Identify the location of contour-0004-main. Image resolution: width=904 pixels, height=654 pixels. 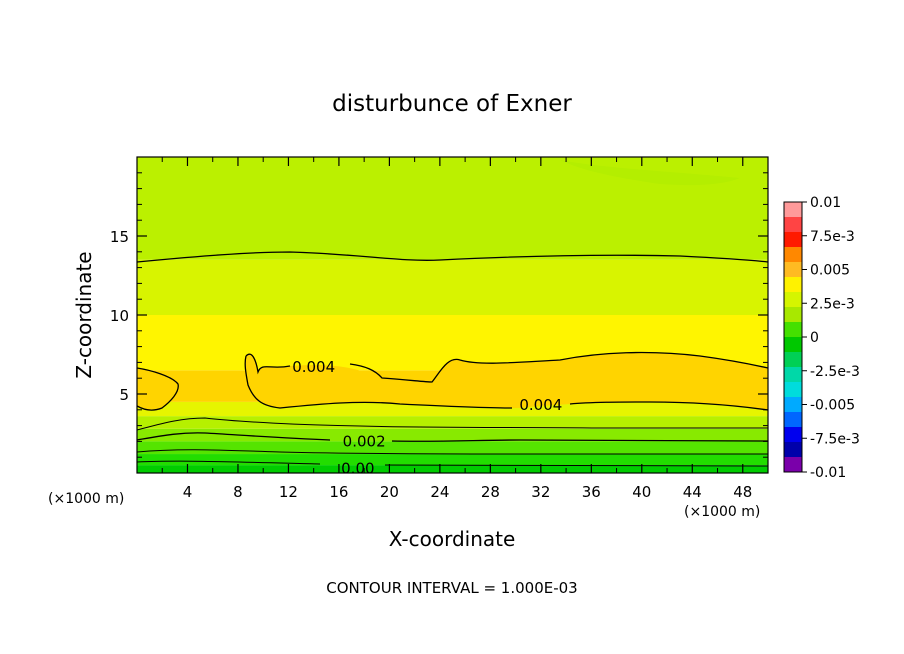
(506, 381).